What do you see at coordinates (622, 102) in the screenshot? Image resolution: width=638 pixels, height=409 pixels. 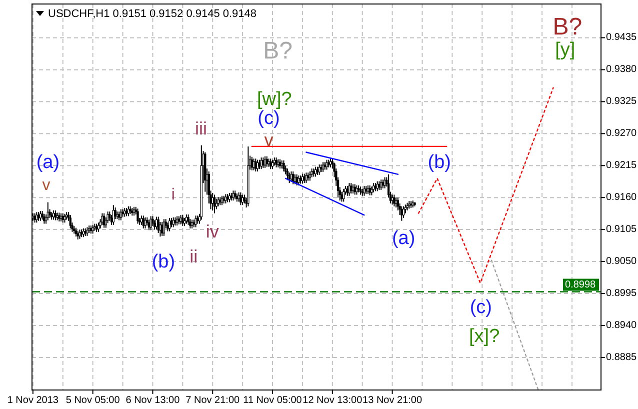 I see `y-tick-label: 0.9325` at bounding box center [622, 102].